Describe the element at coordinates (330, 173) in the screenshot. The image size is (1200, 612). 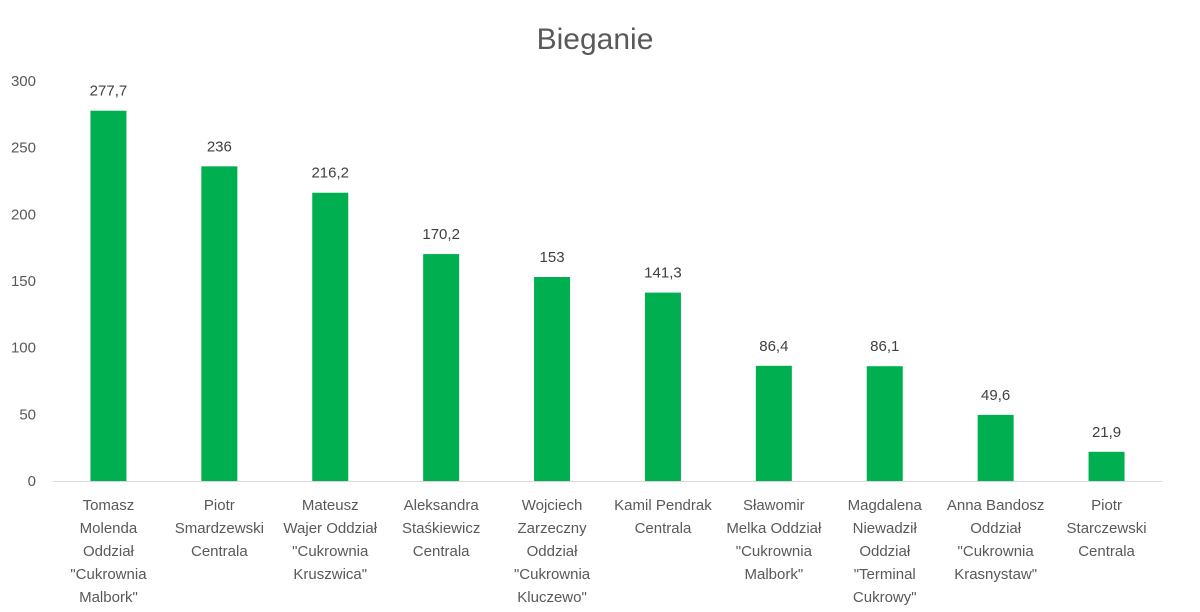
I see `data-label: 216,2` at that location.